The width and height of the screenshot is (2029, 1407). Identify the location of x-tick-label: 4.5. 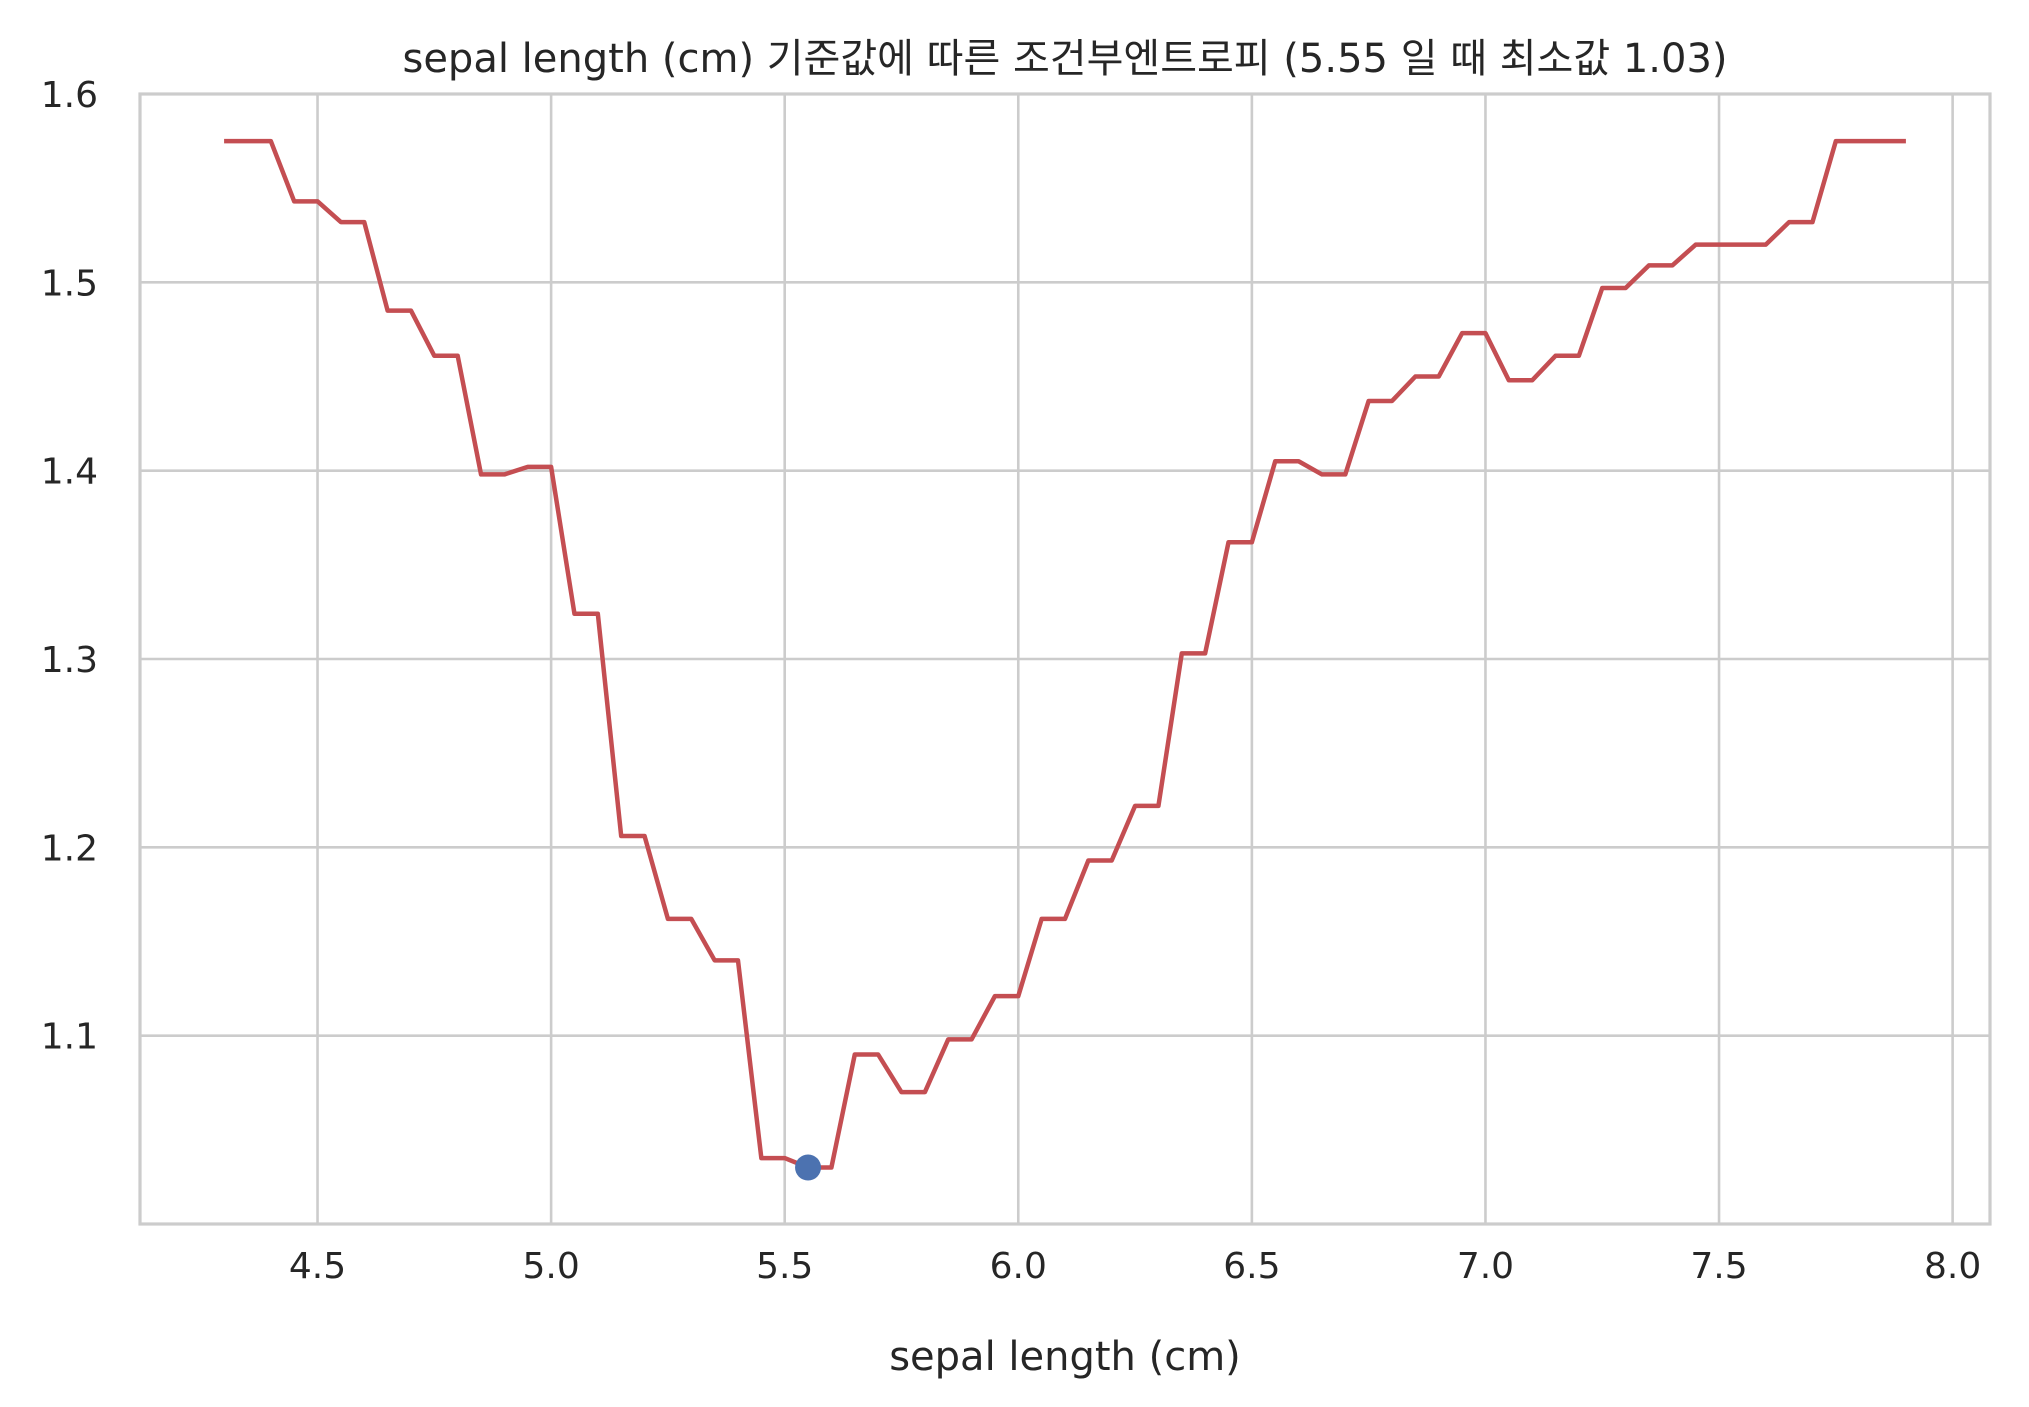
(317, 1266).